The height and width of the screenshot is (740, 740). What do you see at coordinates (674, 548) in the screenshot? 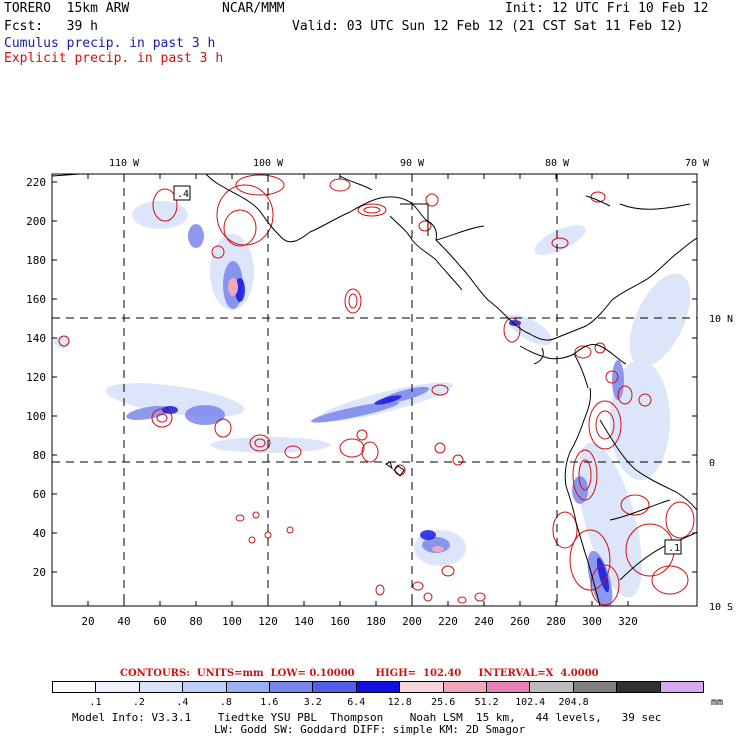
I see `boxed-label: .1` at bounding box center [674, 548].